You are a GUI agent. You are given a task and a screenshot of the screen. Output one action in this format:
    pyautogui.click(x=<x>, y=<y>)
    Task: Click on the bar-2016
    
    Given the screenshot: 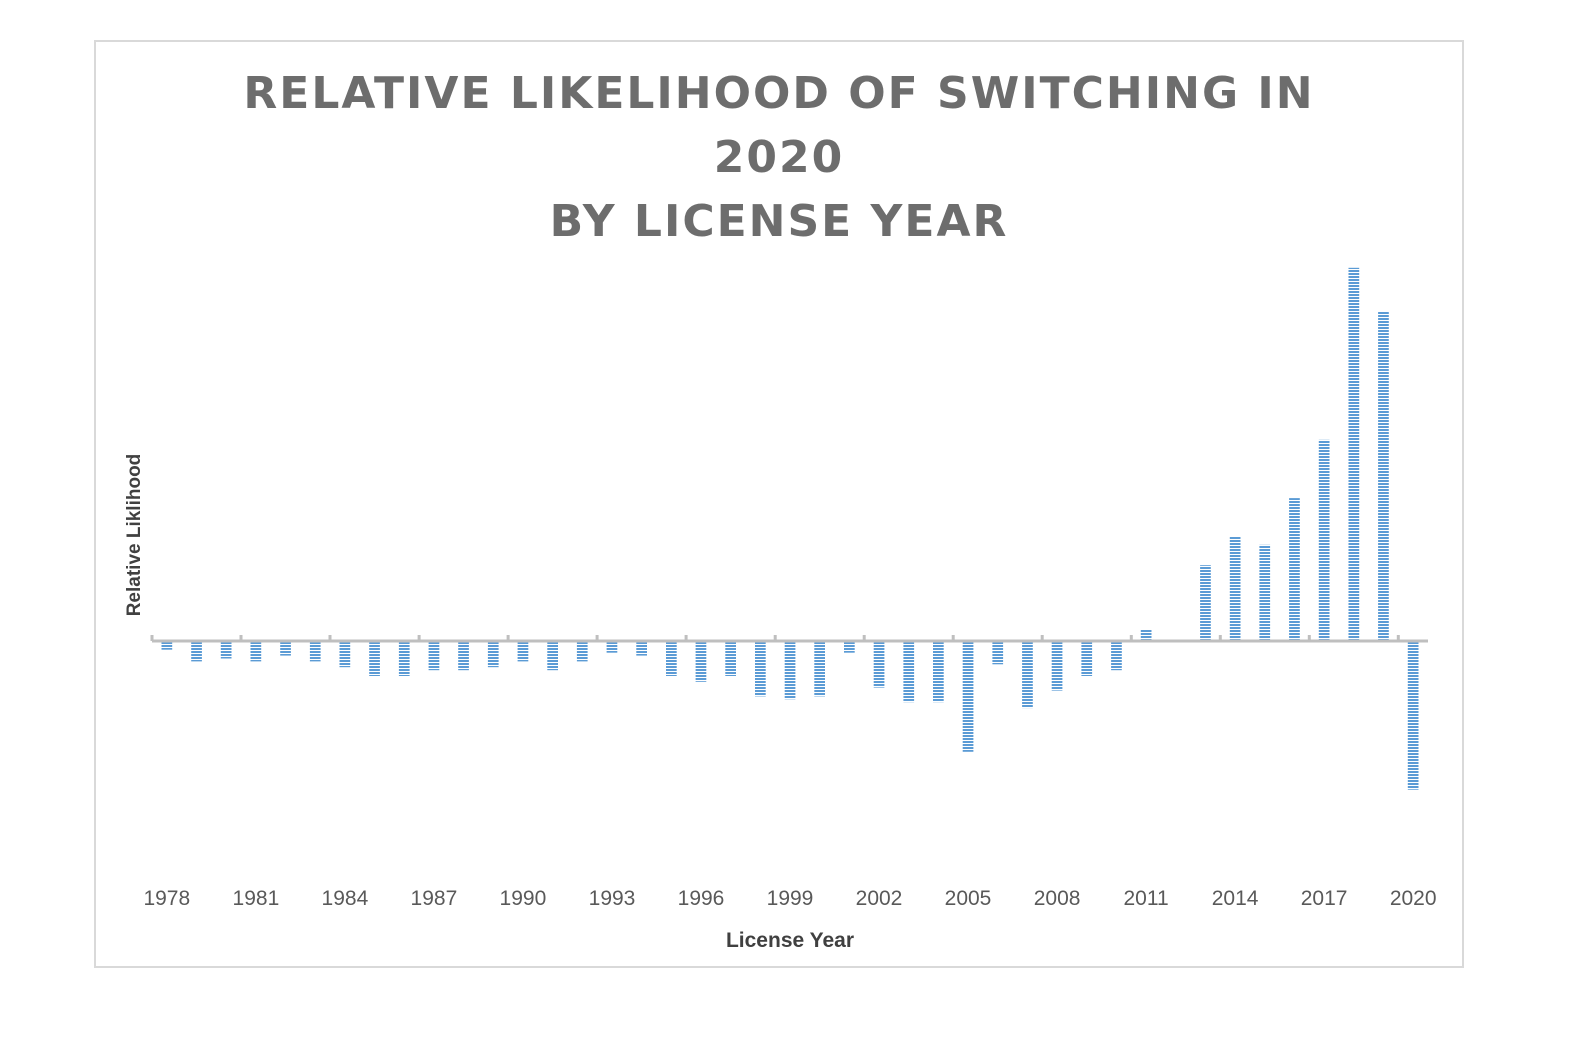 What is the action you would take?
    pyautogui.click(x=1294, y=569)
    